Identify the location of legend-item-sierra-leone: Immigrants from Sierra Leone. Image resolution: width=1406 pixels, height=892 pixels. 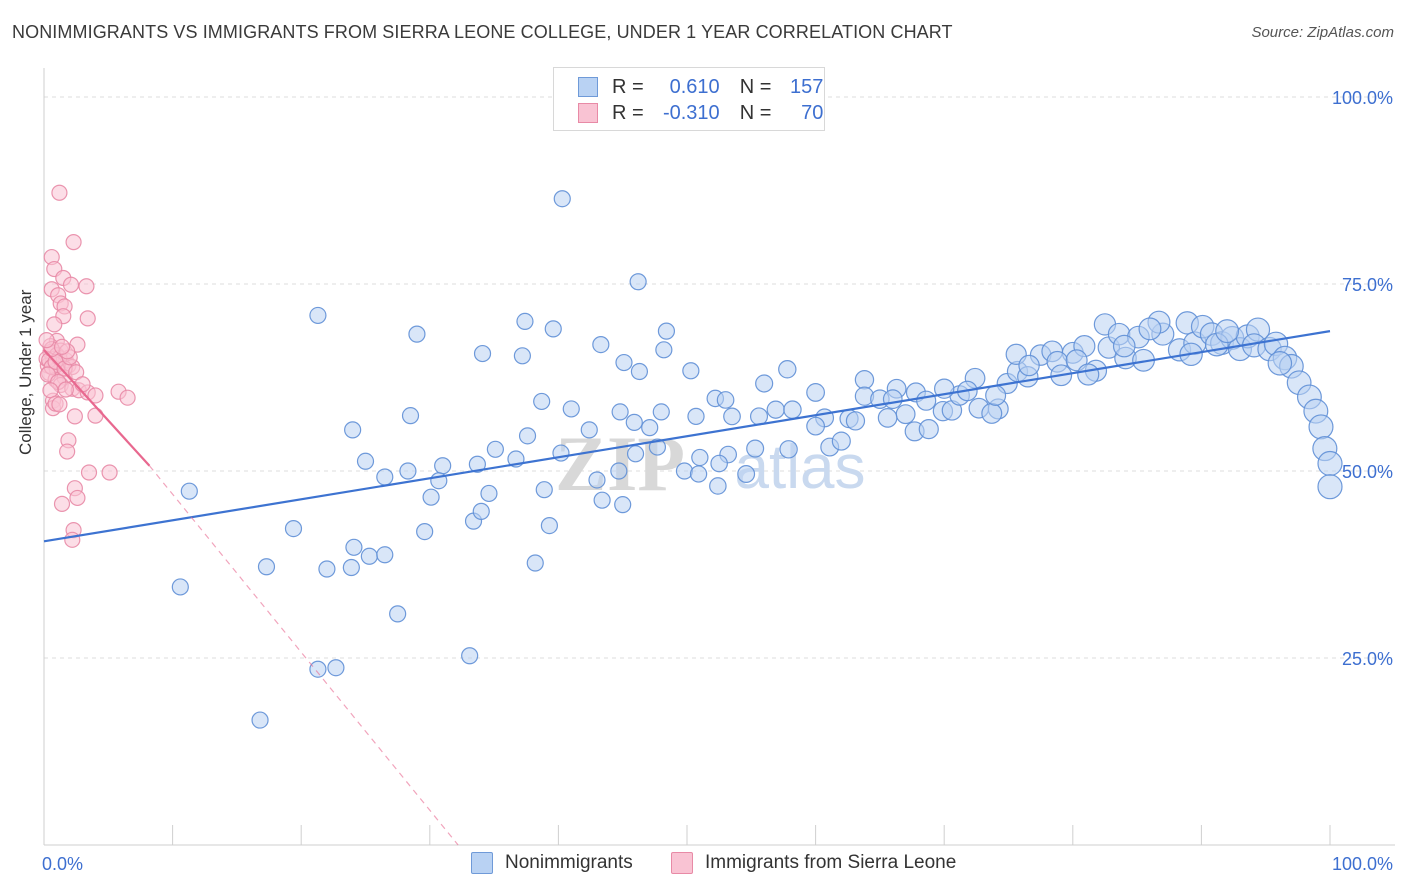
(813, 863).